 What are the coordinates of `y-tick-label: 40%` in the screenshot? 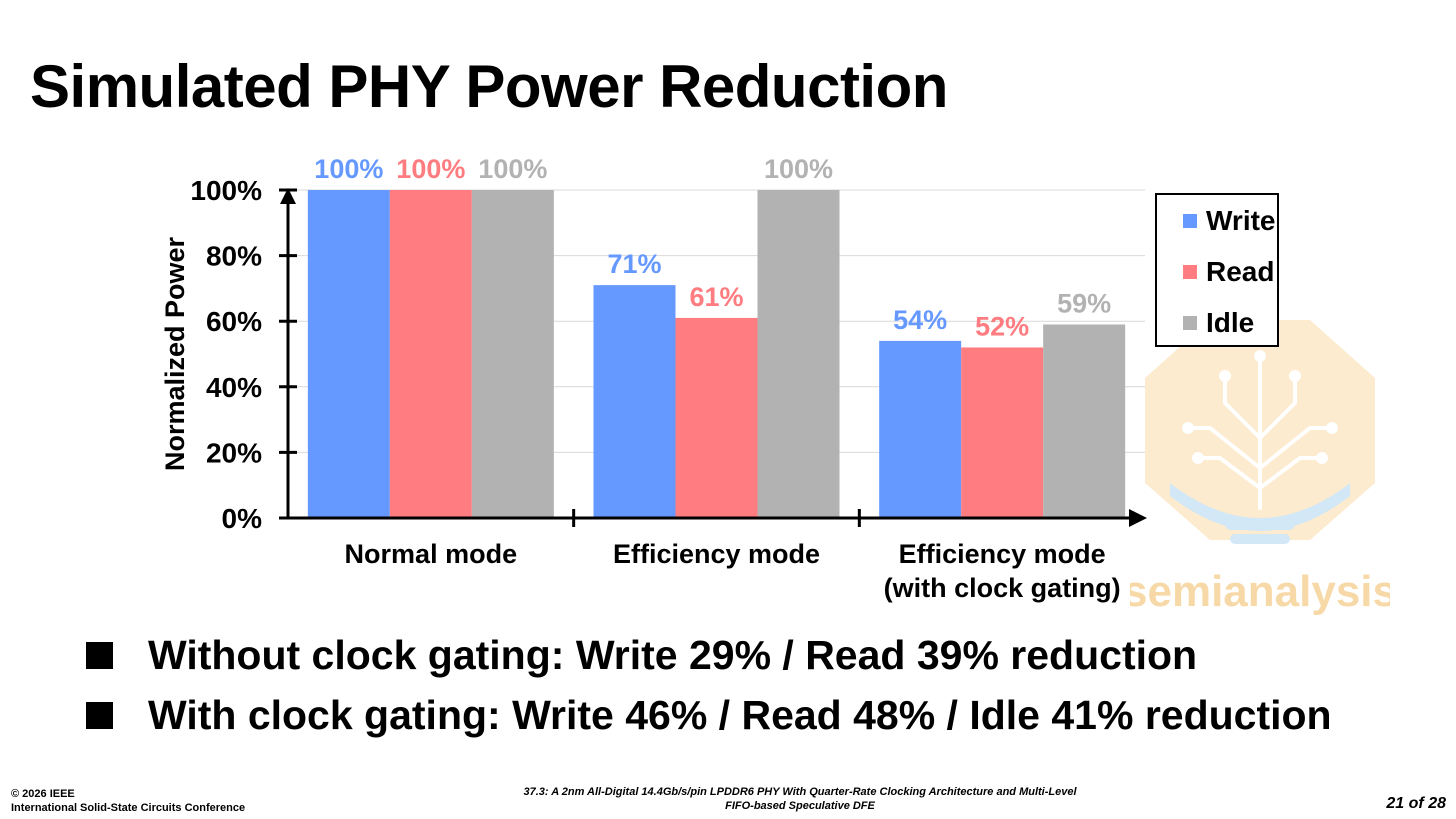 It's located at (234, 387).